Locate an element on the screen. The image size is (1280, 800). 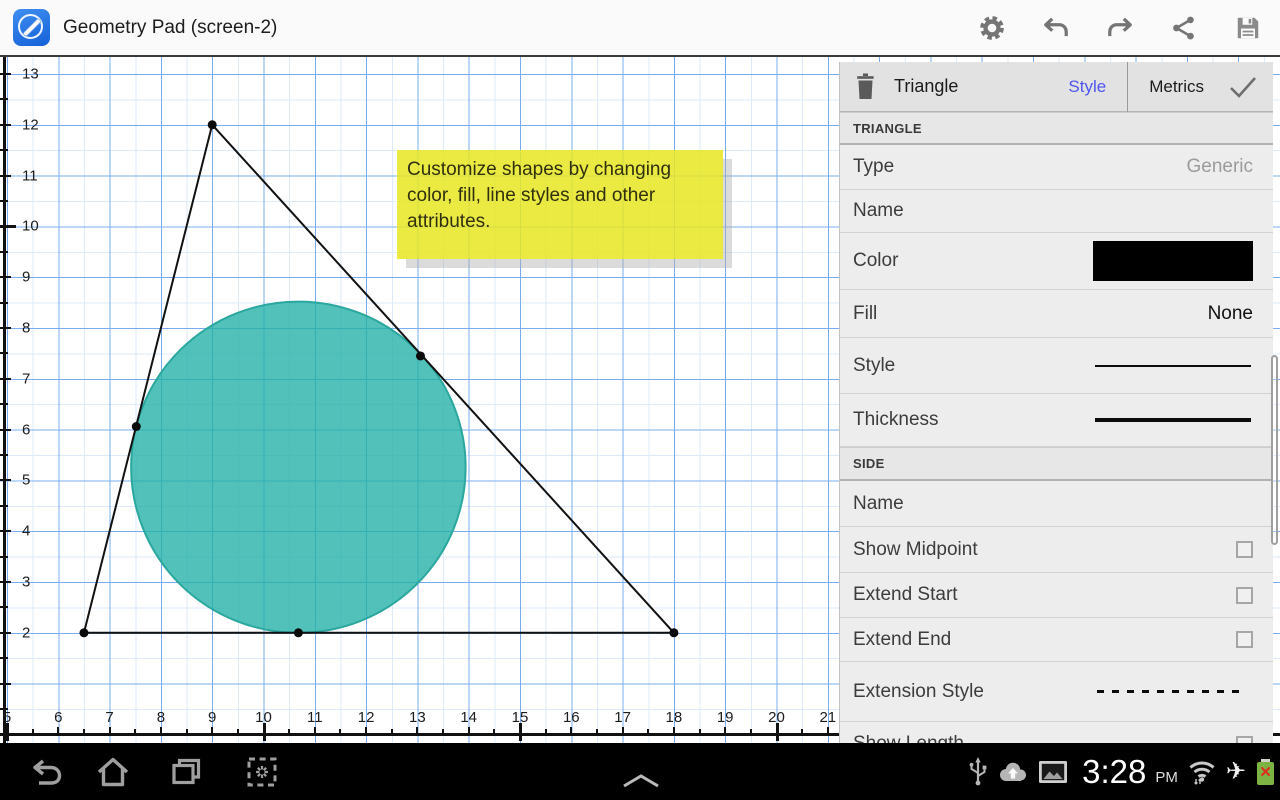
row-style: Style is located at coordinates (1056, 366).